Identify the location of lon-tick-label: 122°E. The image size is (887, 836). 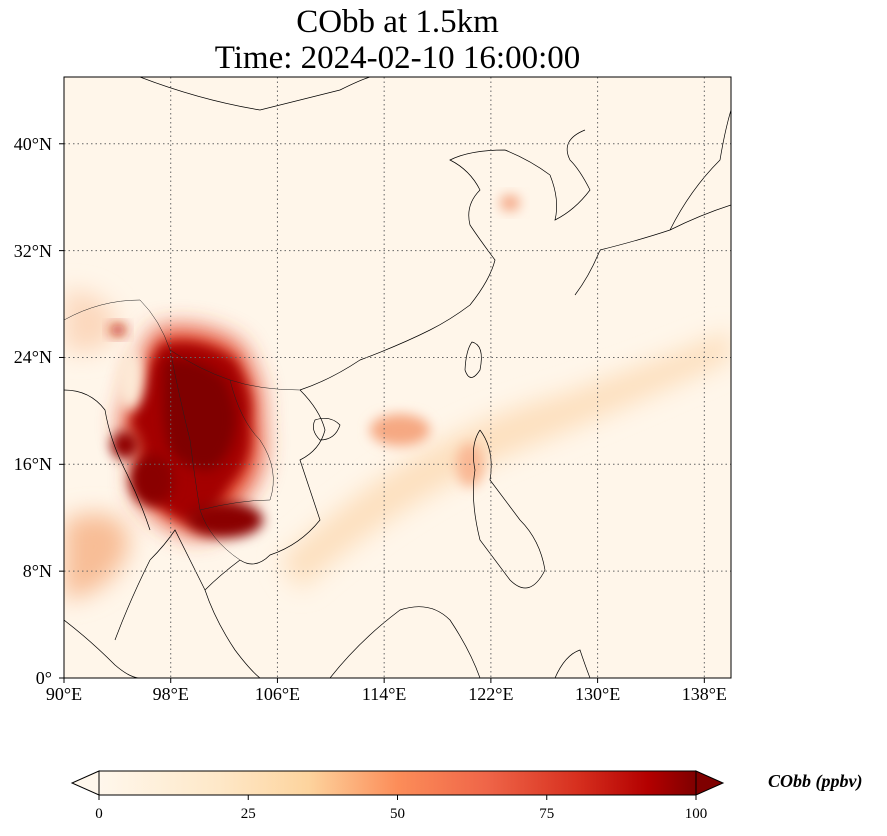
(491, 694).